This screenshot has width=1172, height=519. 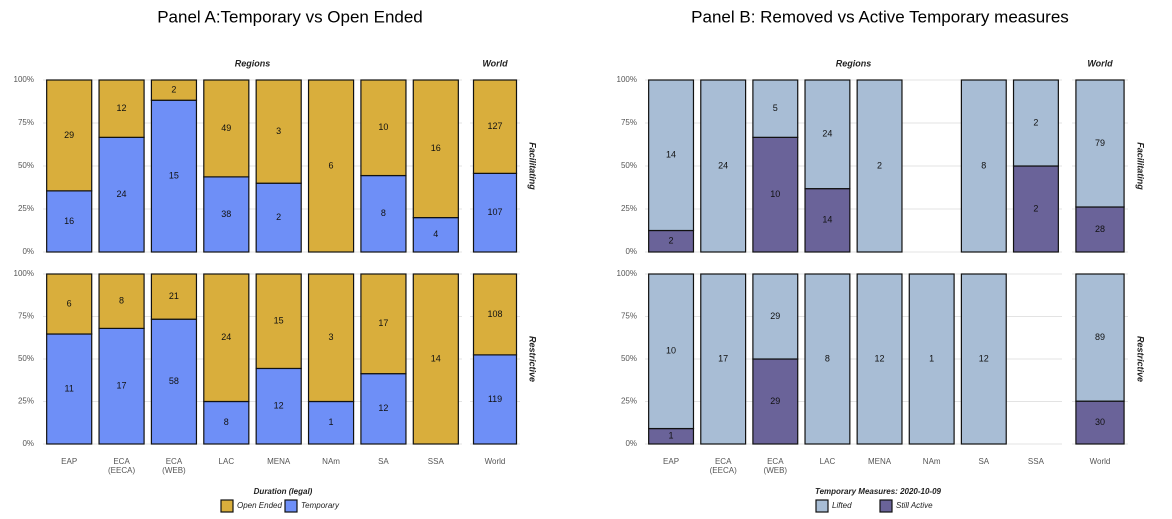 I want to click on value-label: 16, so click(x=436, y=148).